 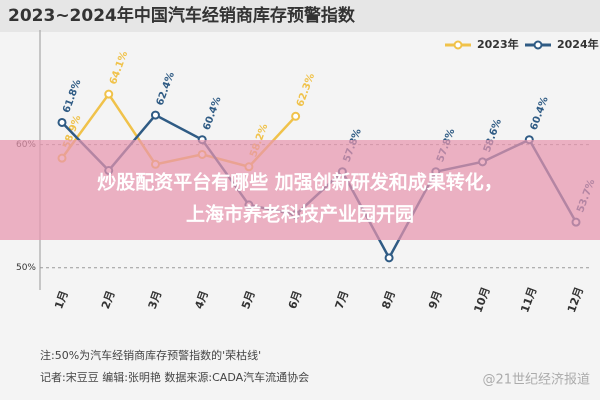 I want to click on legend-label: 2023年, so click(x=498, y=44).